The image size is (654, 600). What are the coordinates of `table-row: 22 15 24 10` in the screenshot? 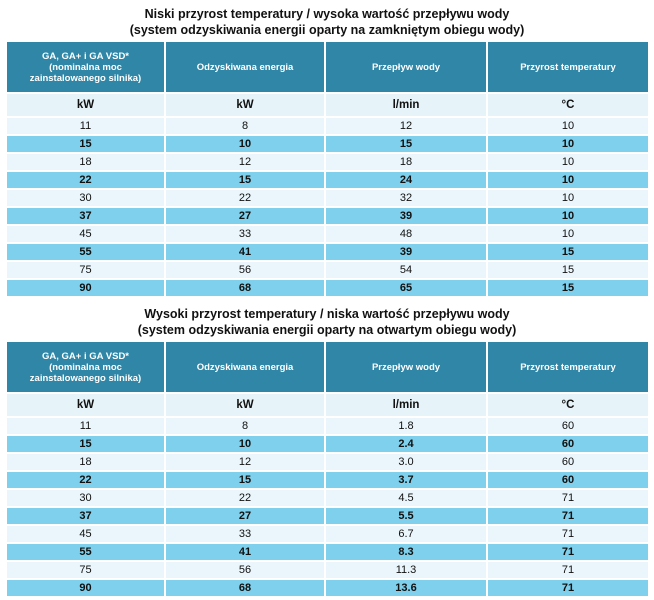 It's located at (327, 180).